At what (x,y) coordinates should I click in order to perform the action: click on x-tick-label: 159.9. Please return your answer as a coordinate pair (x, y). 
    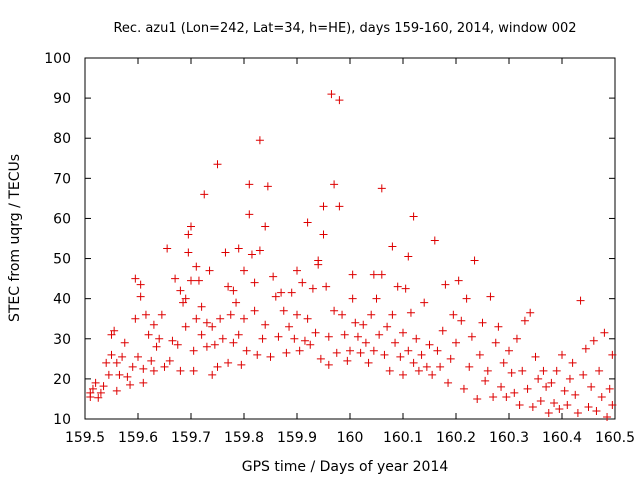
    Looking at the image, I should click on (297, 438).